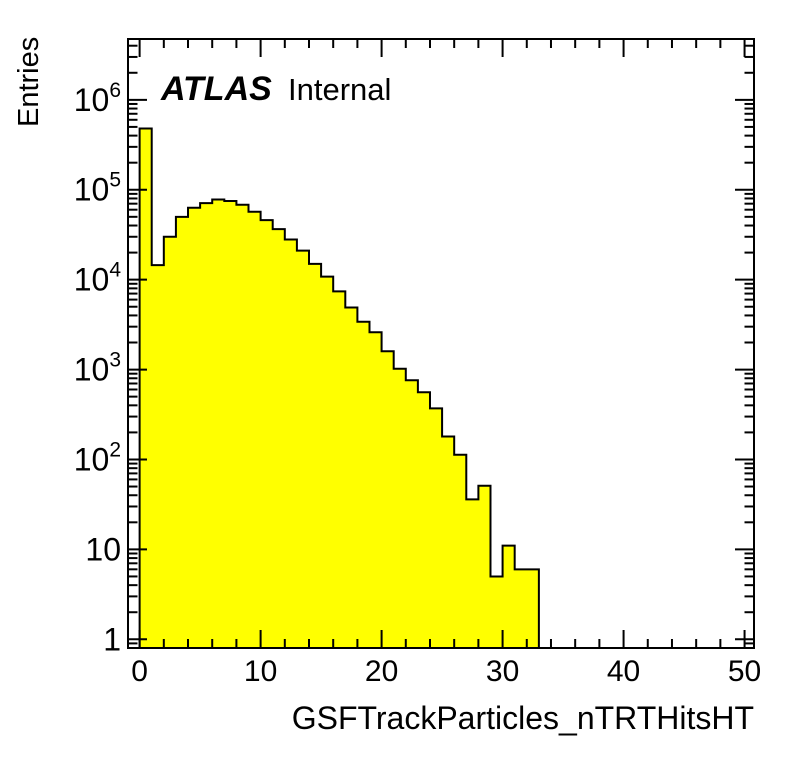  I want to click on x-tick-label: 20, so click(381, 671).